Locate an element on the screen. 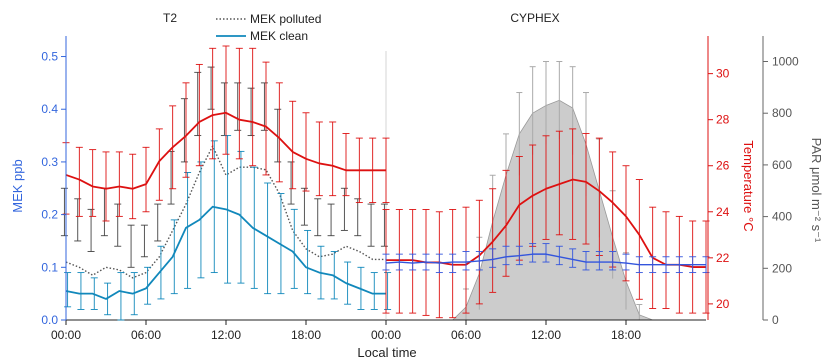 The image size is (827, 361). mek-axis-label: MEK ppb is located at coordinates (17, 185).